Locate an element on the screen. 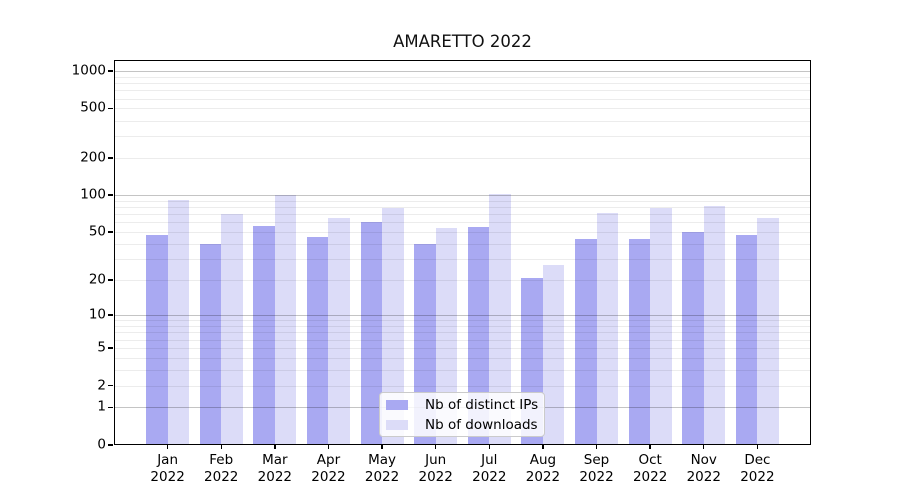 The height and width of the screenshot is (500, 900). y-tick-label: 500 is located at coordinates (93, 108).